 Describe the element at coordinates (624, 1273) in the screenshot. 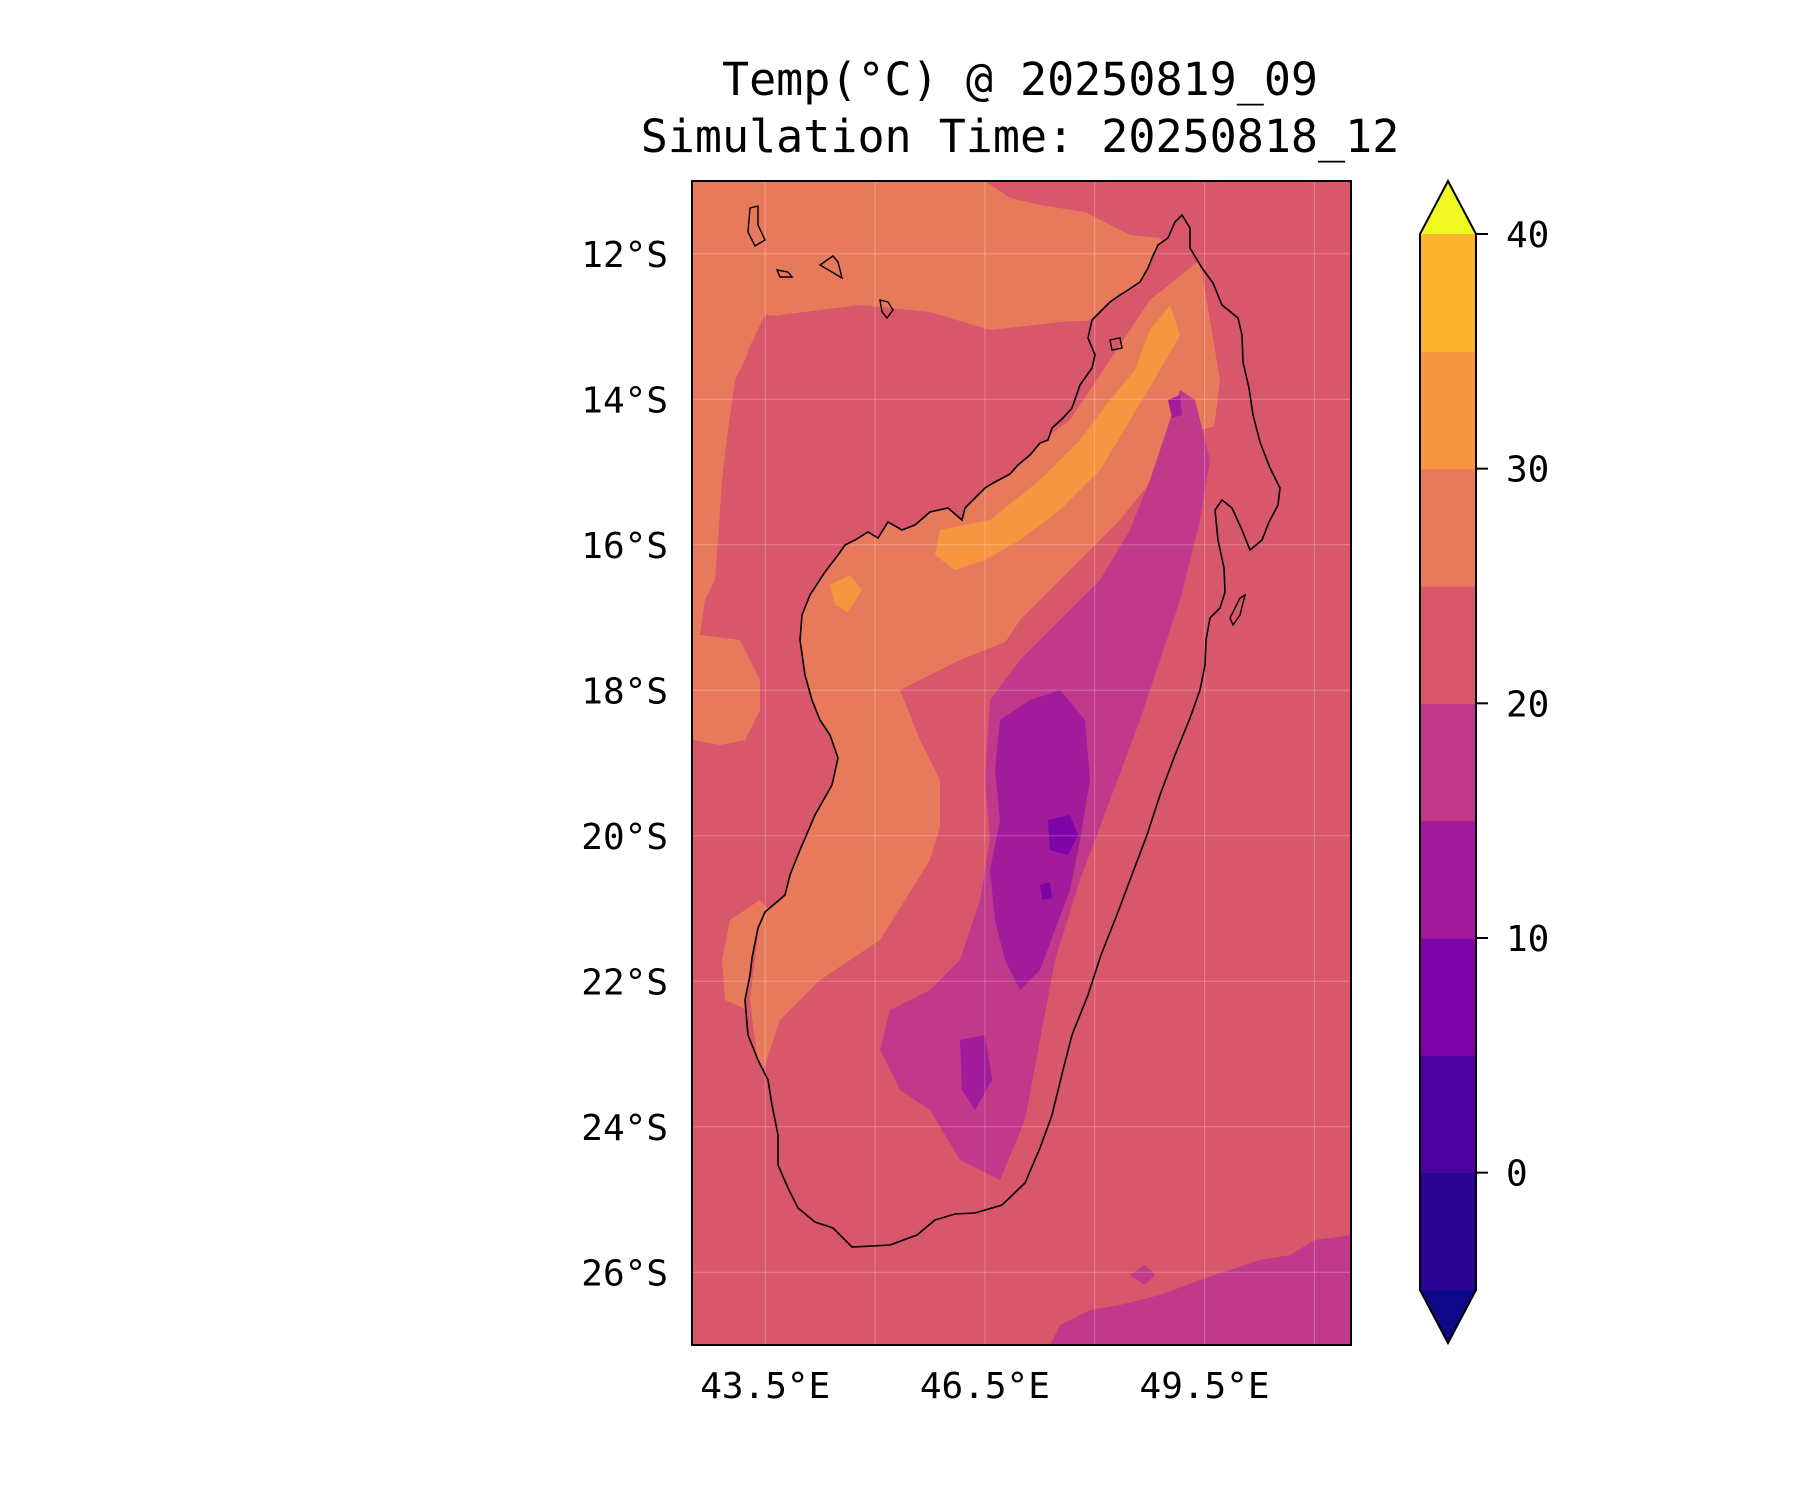

I see `lat-tick-label: 26°S` at that location.